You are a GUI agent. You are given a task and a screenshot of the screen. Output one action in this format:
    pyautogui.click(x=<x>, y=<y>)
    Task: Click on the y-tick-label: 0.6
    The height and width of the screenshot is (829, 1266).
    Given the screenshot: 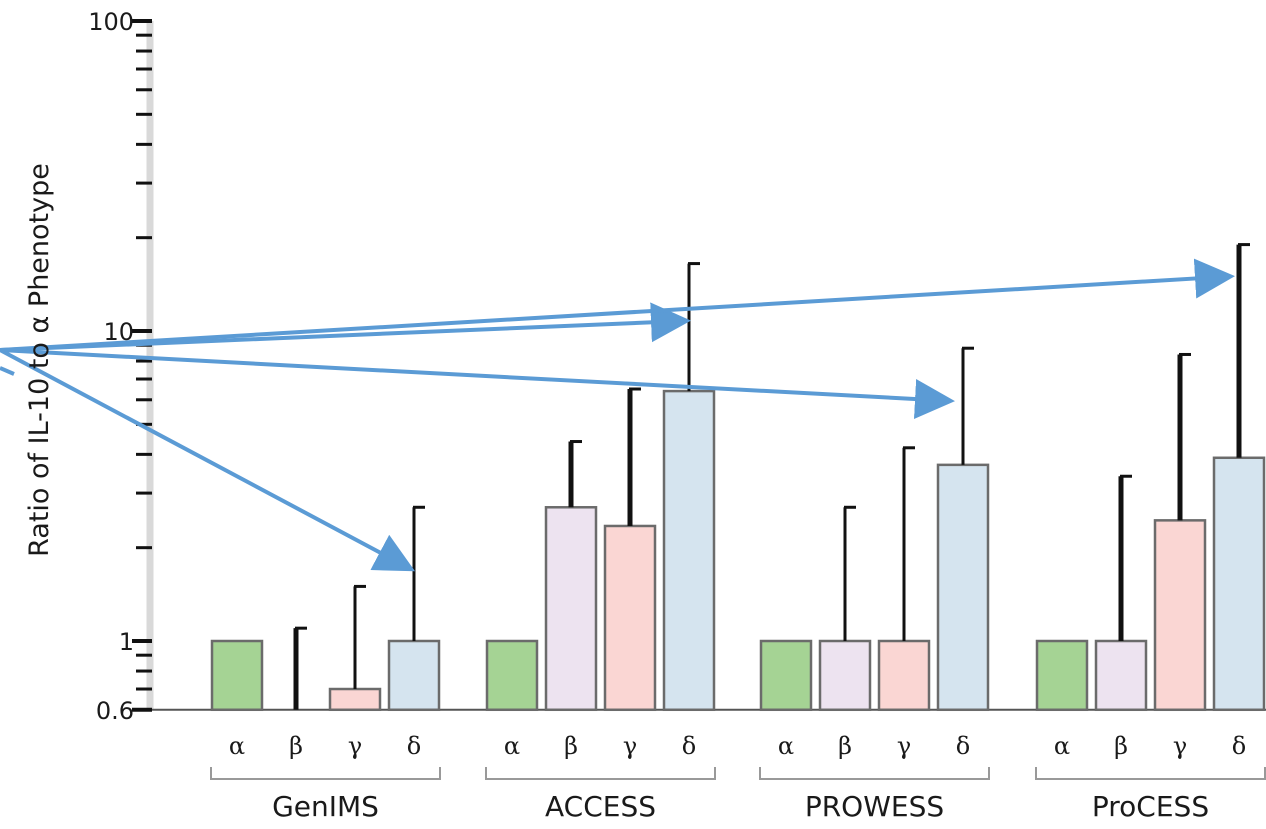 What is the action you would take?
    pyautogui.click(x=115, y=711)
    